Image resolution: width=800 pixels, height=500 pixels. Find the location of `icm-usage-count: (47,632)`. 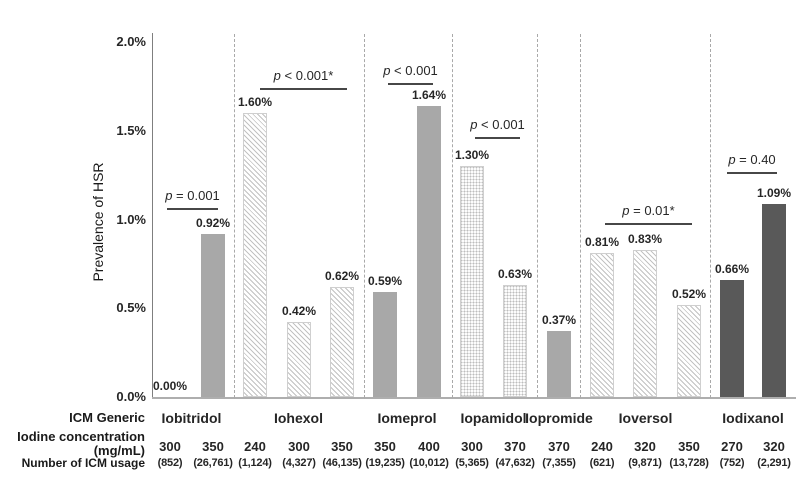

icm-usage-count: (47,632) is located at coordinates (515, 463).